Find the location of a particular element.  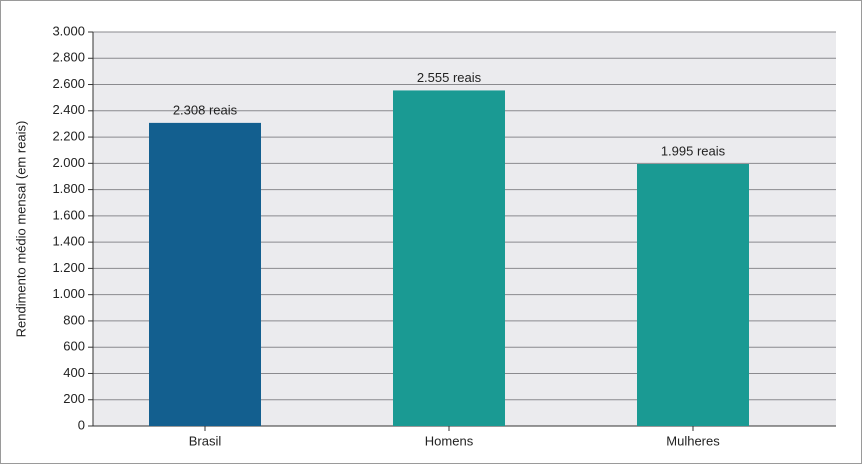

x-tick-label: Mulheres is located at coordinates (693, 440).